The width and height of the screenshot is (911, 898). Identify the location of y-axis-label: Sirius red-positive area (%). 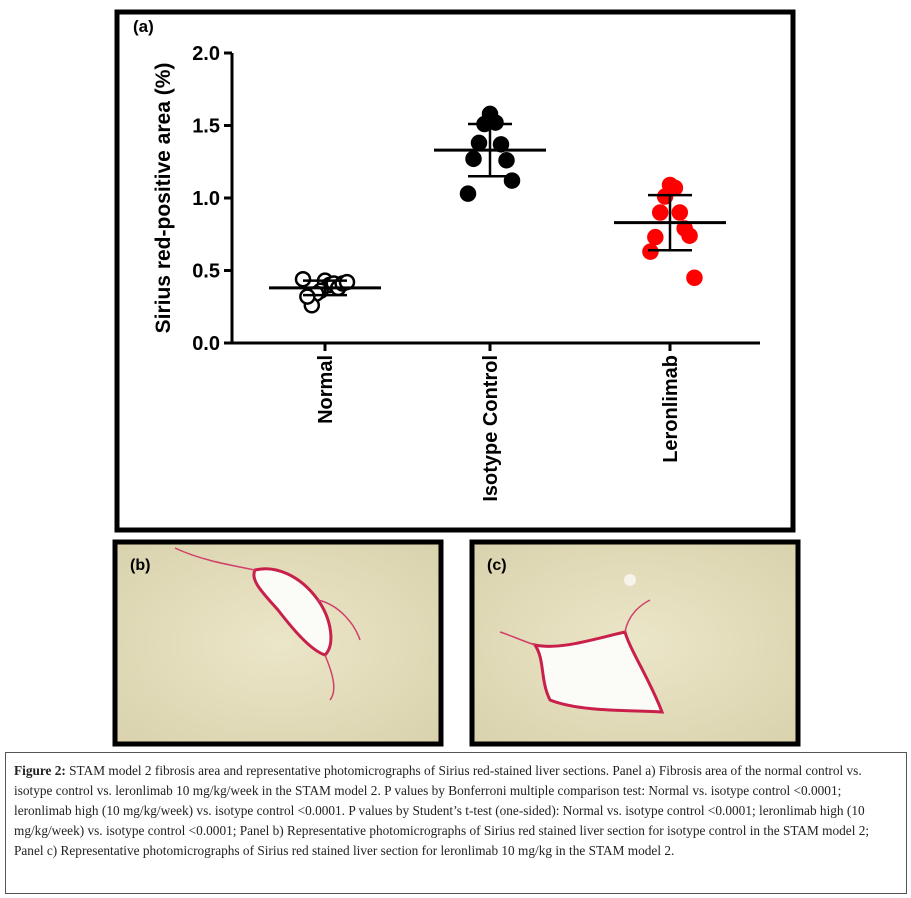
(163, 198).